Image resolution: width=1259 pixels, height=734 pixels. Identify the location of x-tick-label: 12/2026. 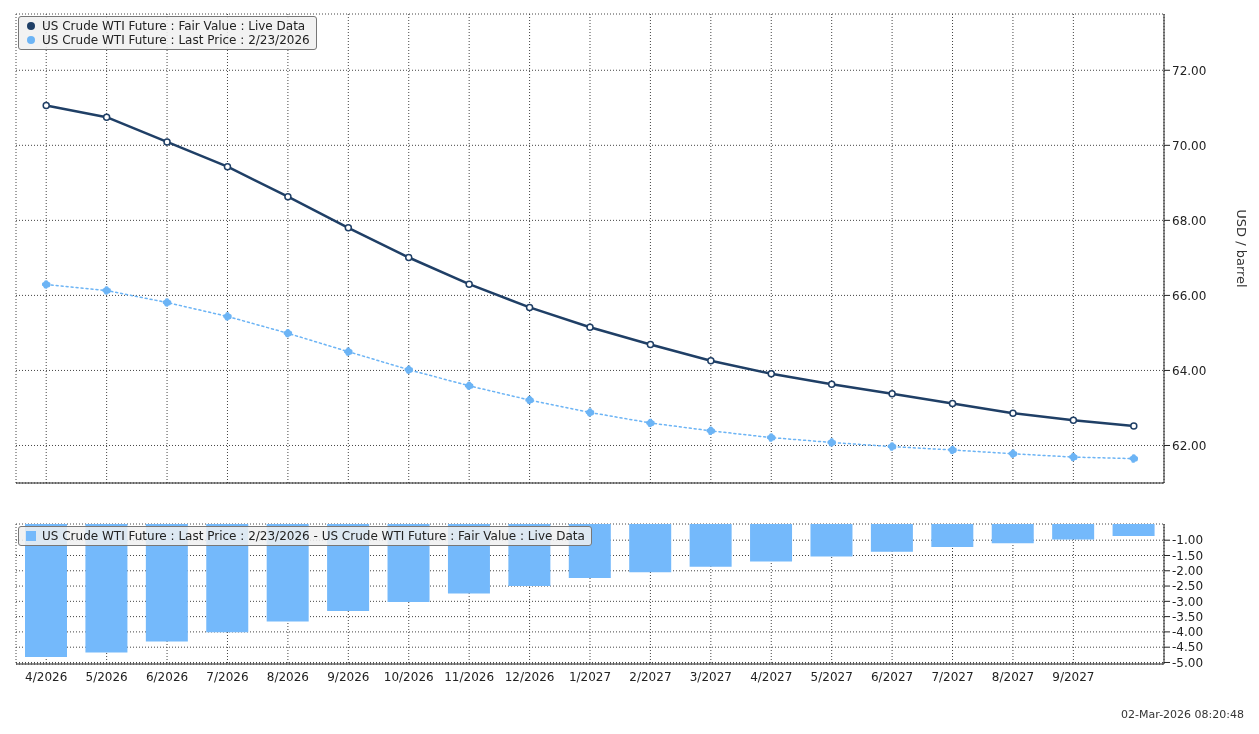
(529, 676).